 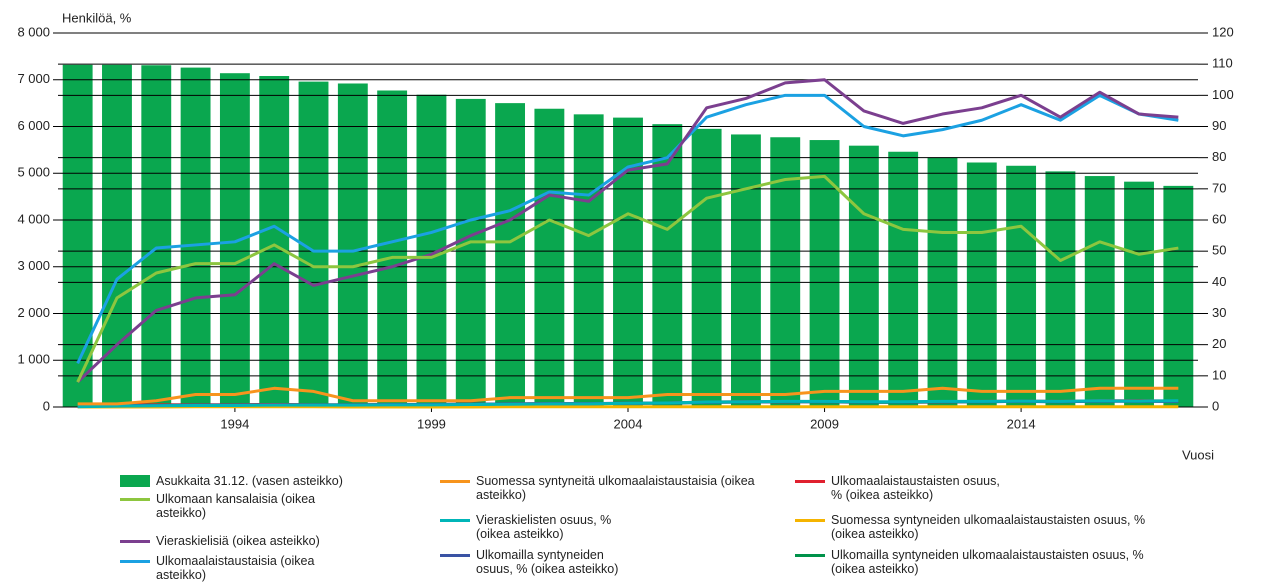 What do you see at coordinates (1198, 454) in the screenshot?
I see `x-axis-title: Vuosi` at bounding box center [1198, 454].